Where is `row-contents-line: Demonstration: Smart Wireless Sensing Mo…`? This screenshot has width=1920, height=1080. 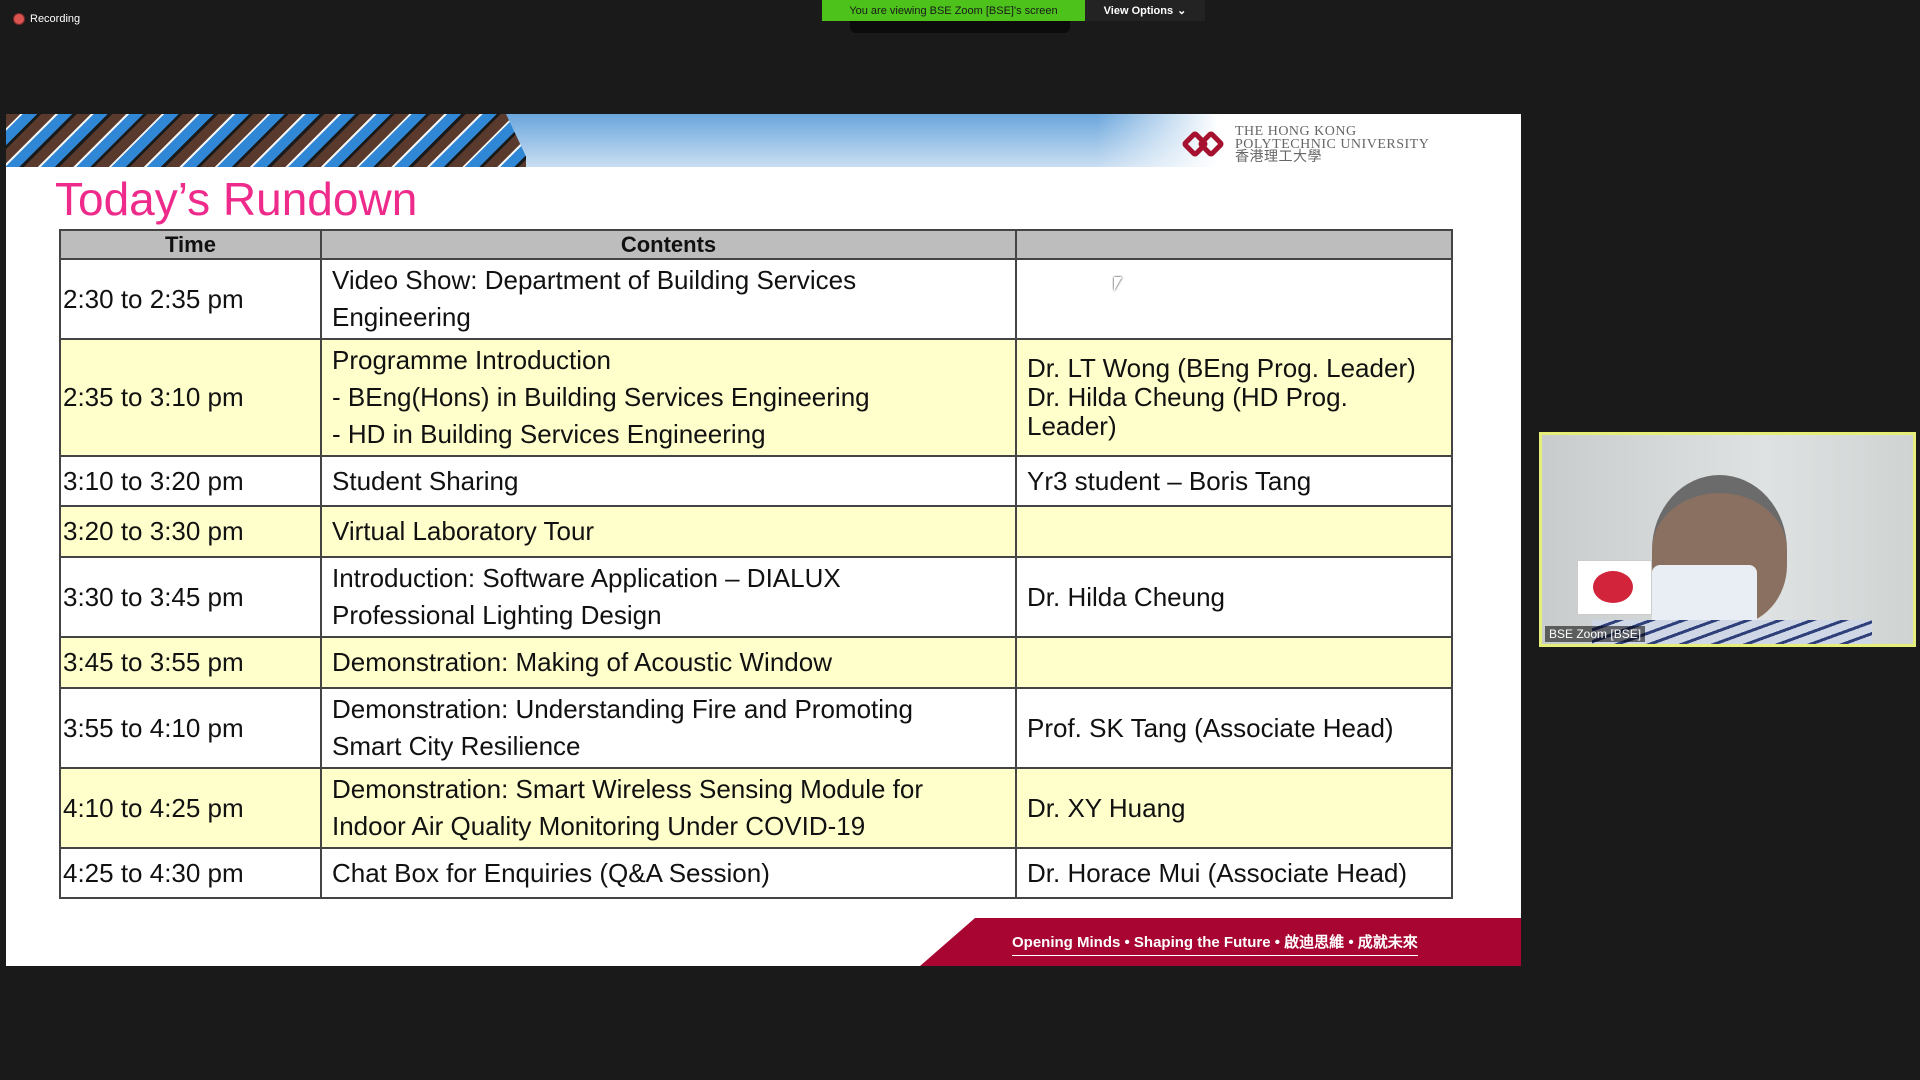
row-contents-line: Demonstration: Smart Wireless Sensing Mo… is located at coordinates (628, 789).